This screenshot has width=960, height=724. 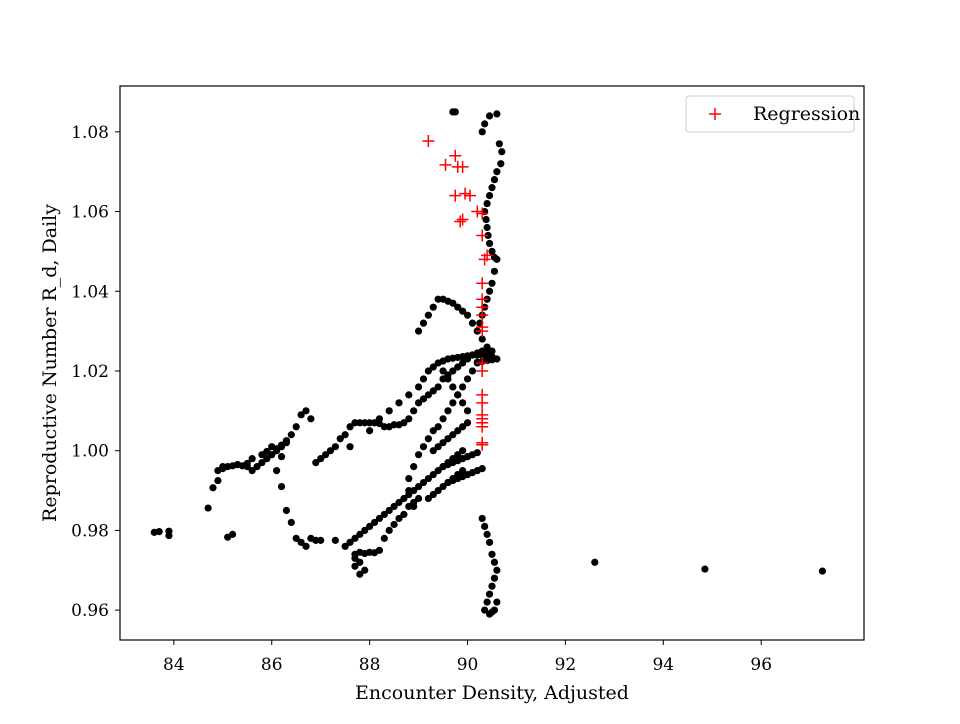 What do you see at coordinates (715, 114) in the screenshot?
I see `legend-marker` at bounding box center [715, 114].